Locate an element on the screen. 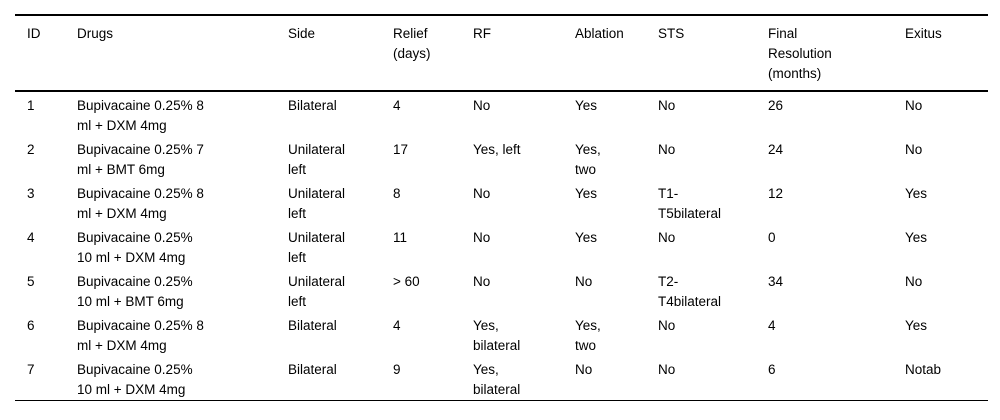  column-header-rf: RF is located at coordinates (524, 53).